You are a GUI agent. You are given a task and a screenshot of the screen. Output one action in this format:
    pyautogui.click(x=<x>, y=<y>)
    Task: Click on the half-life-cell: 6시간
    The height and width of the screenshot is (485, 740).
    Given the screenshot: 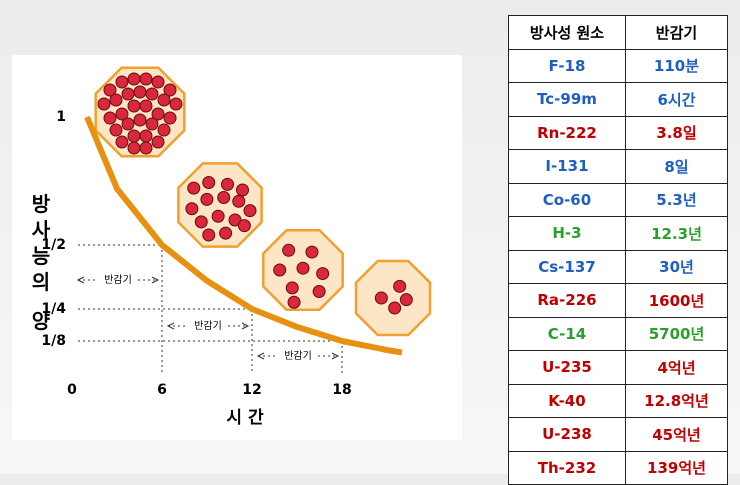 What is the action you would take?
    pyautogui.click(x=676, y=99)
    